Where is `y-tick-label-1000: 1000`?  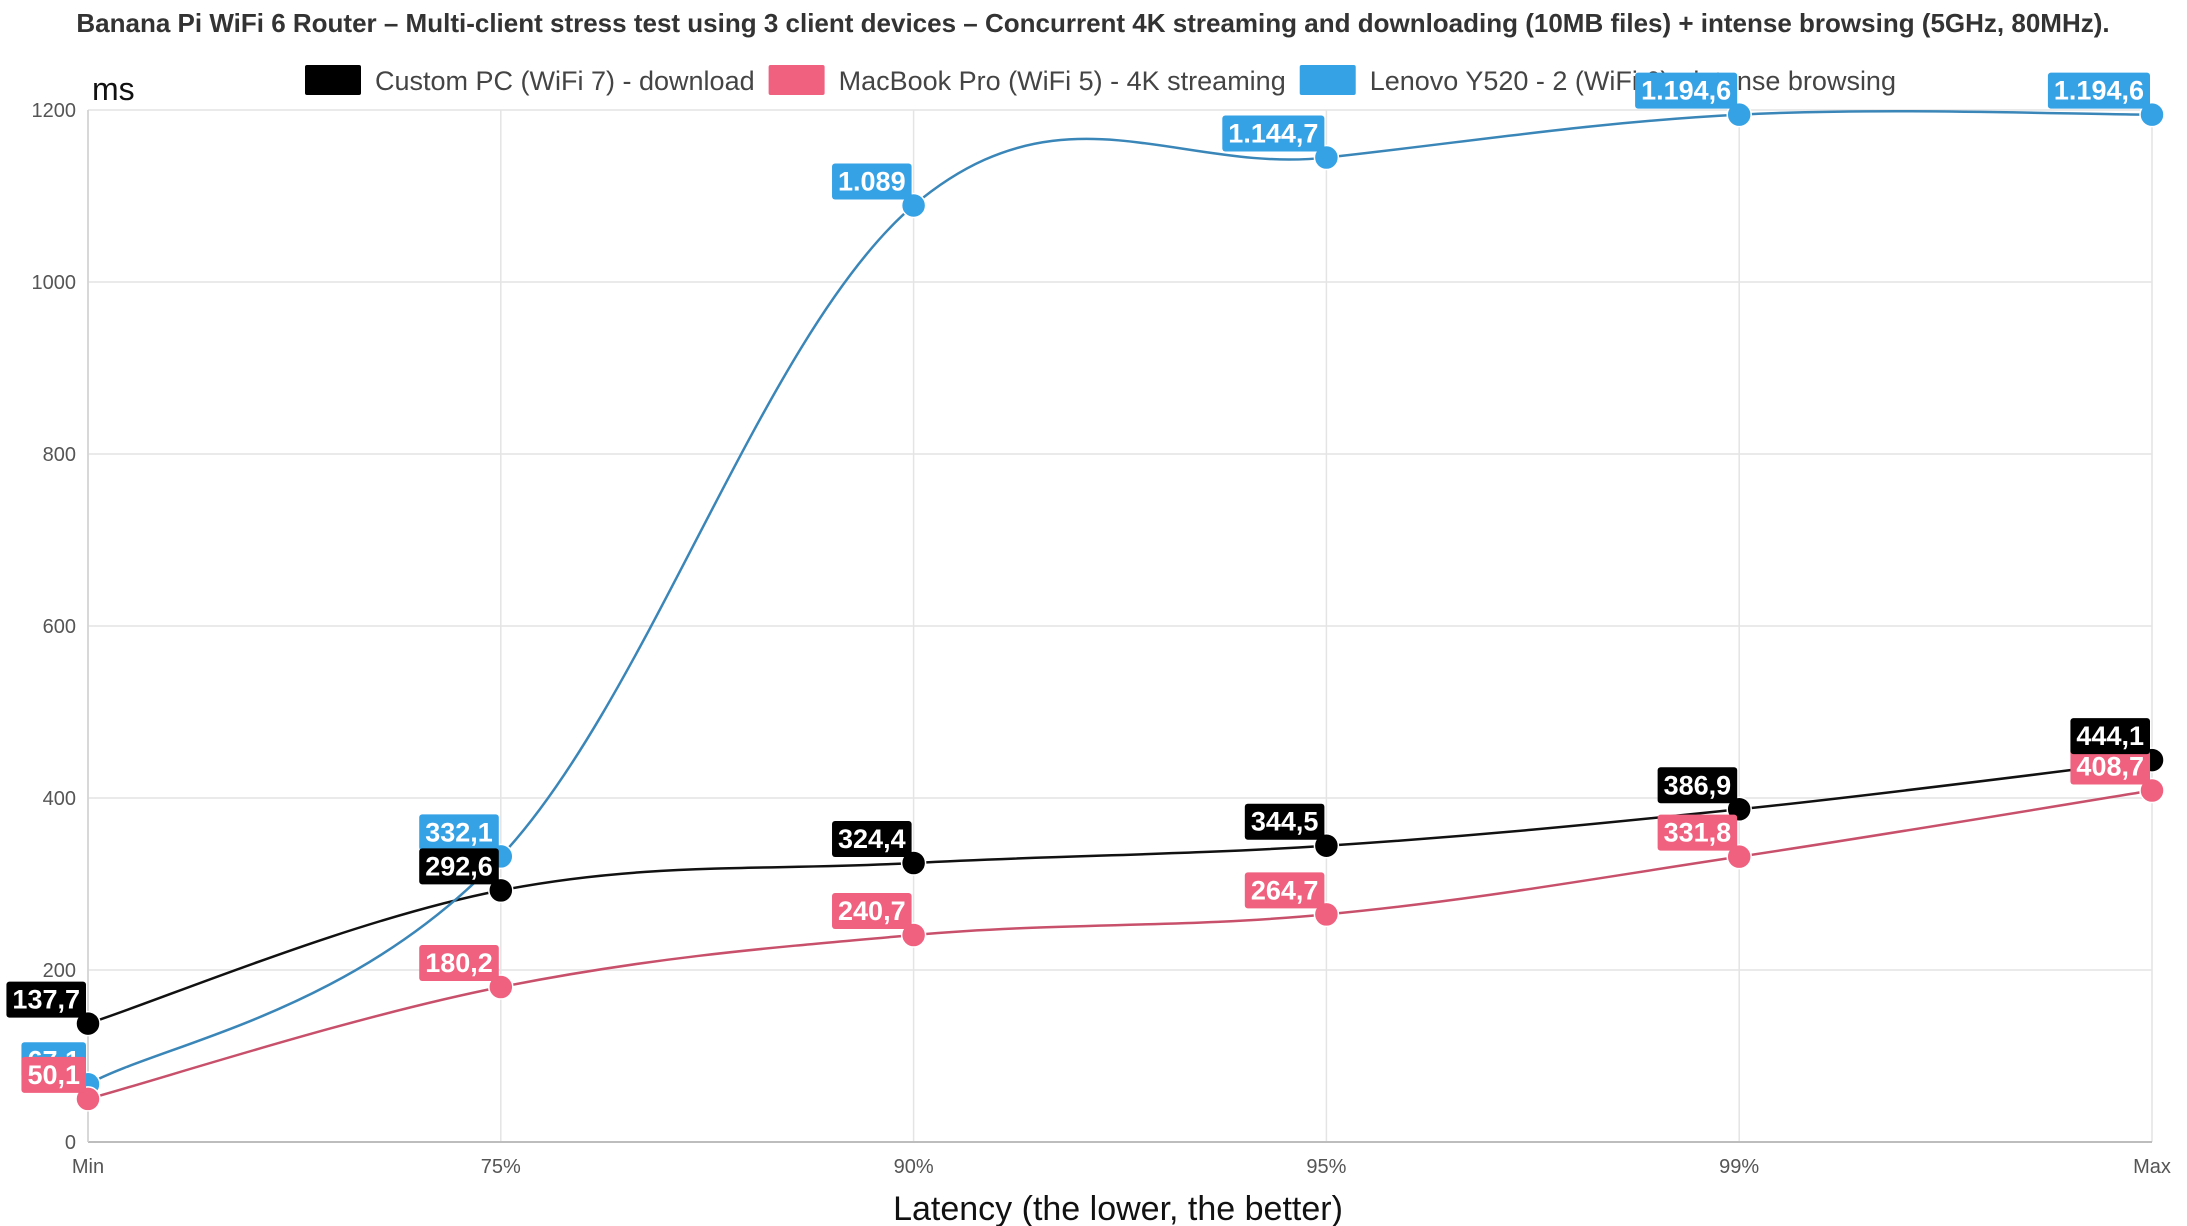 y-tick-label-1000: 1000 is located at coordinates (54, 283).